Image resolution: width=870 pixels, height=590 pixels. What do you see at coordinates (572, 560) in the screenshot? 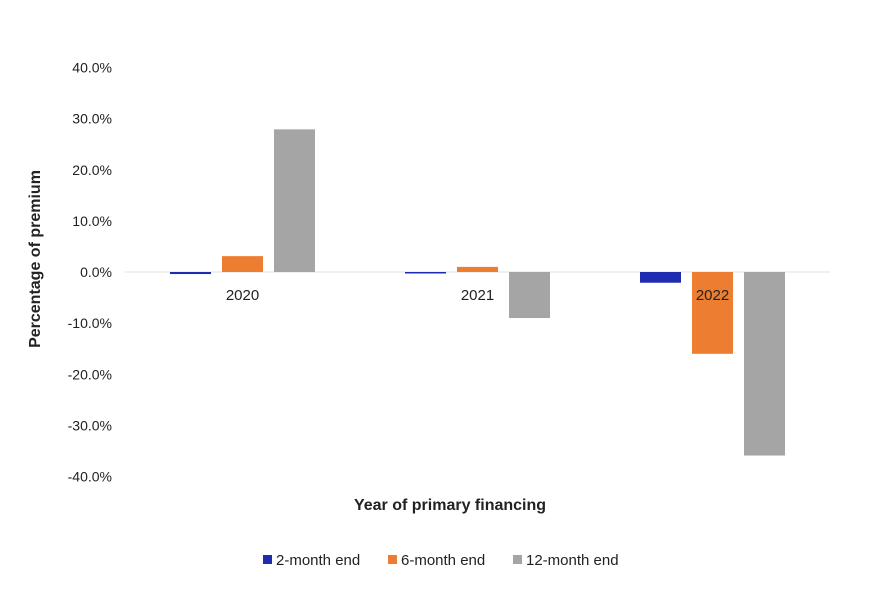
I see `legend-label: 12-month end` at bounding box center [572, 560].